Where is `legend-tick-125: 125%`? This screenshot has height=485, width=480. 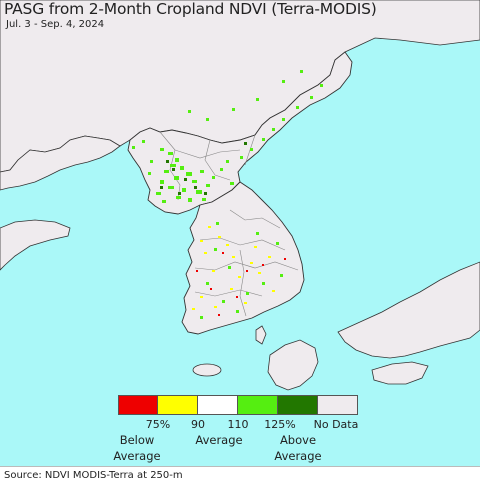 legend-tick-125: 125% is located at coordinates (280, 424).